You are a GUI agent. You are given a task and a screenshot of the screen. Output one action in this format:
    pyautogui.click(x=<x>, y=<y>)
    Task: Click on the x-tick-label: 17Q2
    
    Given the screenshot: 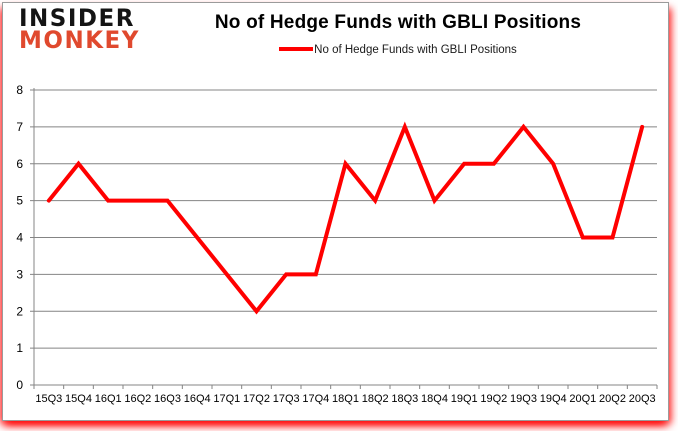 What is the action you would take?
    pyautogui.click(x=256, y=399)
    